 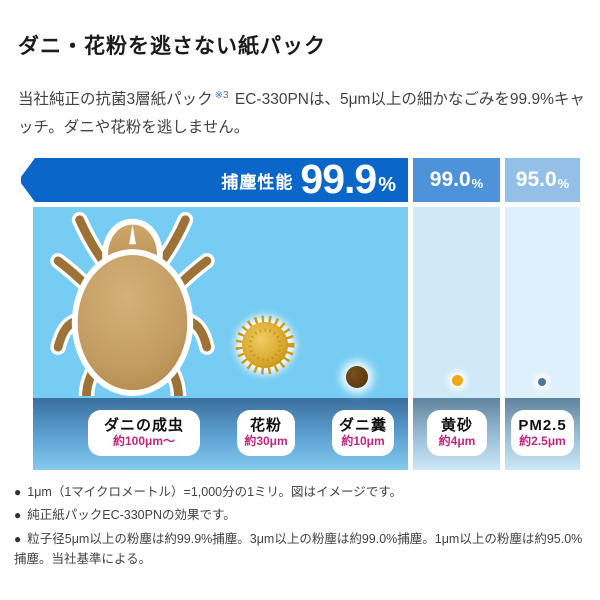 What do you see at coordinates (450, 179) in the screenshot?
I see `performance-value-2: 99.0` at bounding box center [450, 179].